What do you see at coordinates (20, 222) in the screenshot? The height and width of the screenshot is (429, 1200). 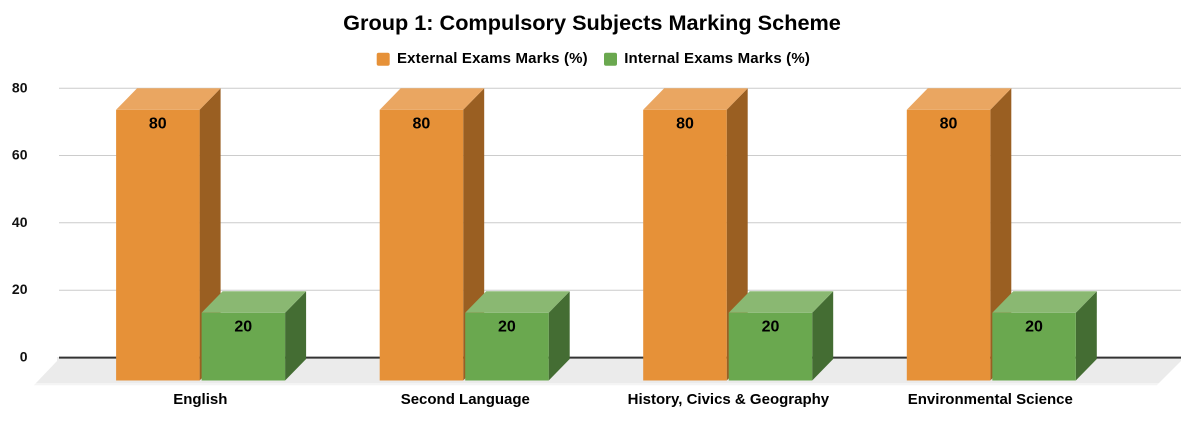 I see `svg-text: 40` at bounding box center [20, 222].